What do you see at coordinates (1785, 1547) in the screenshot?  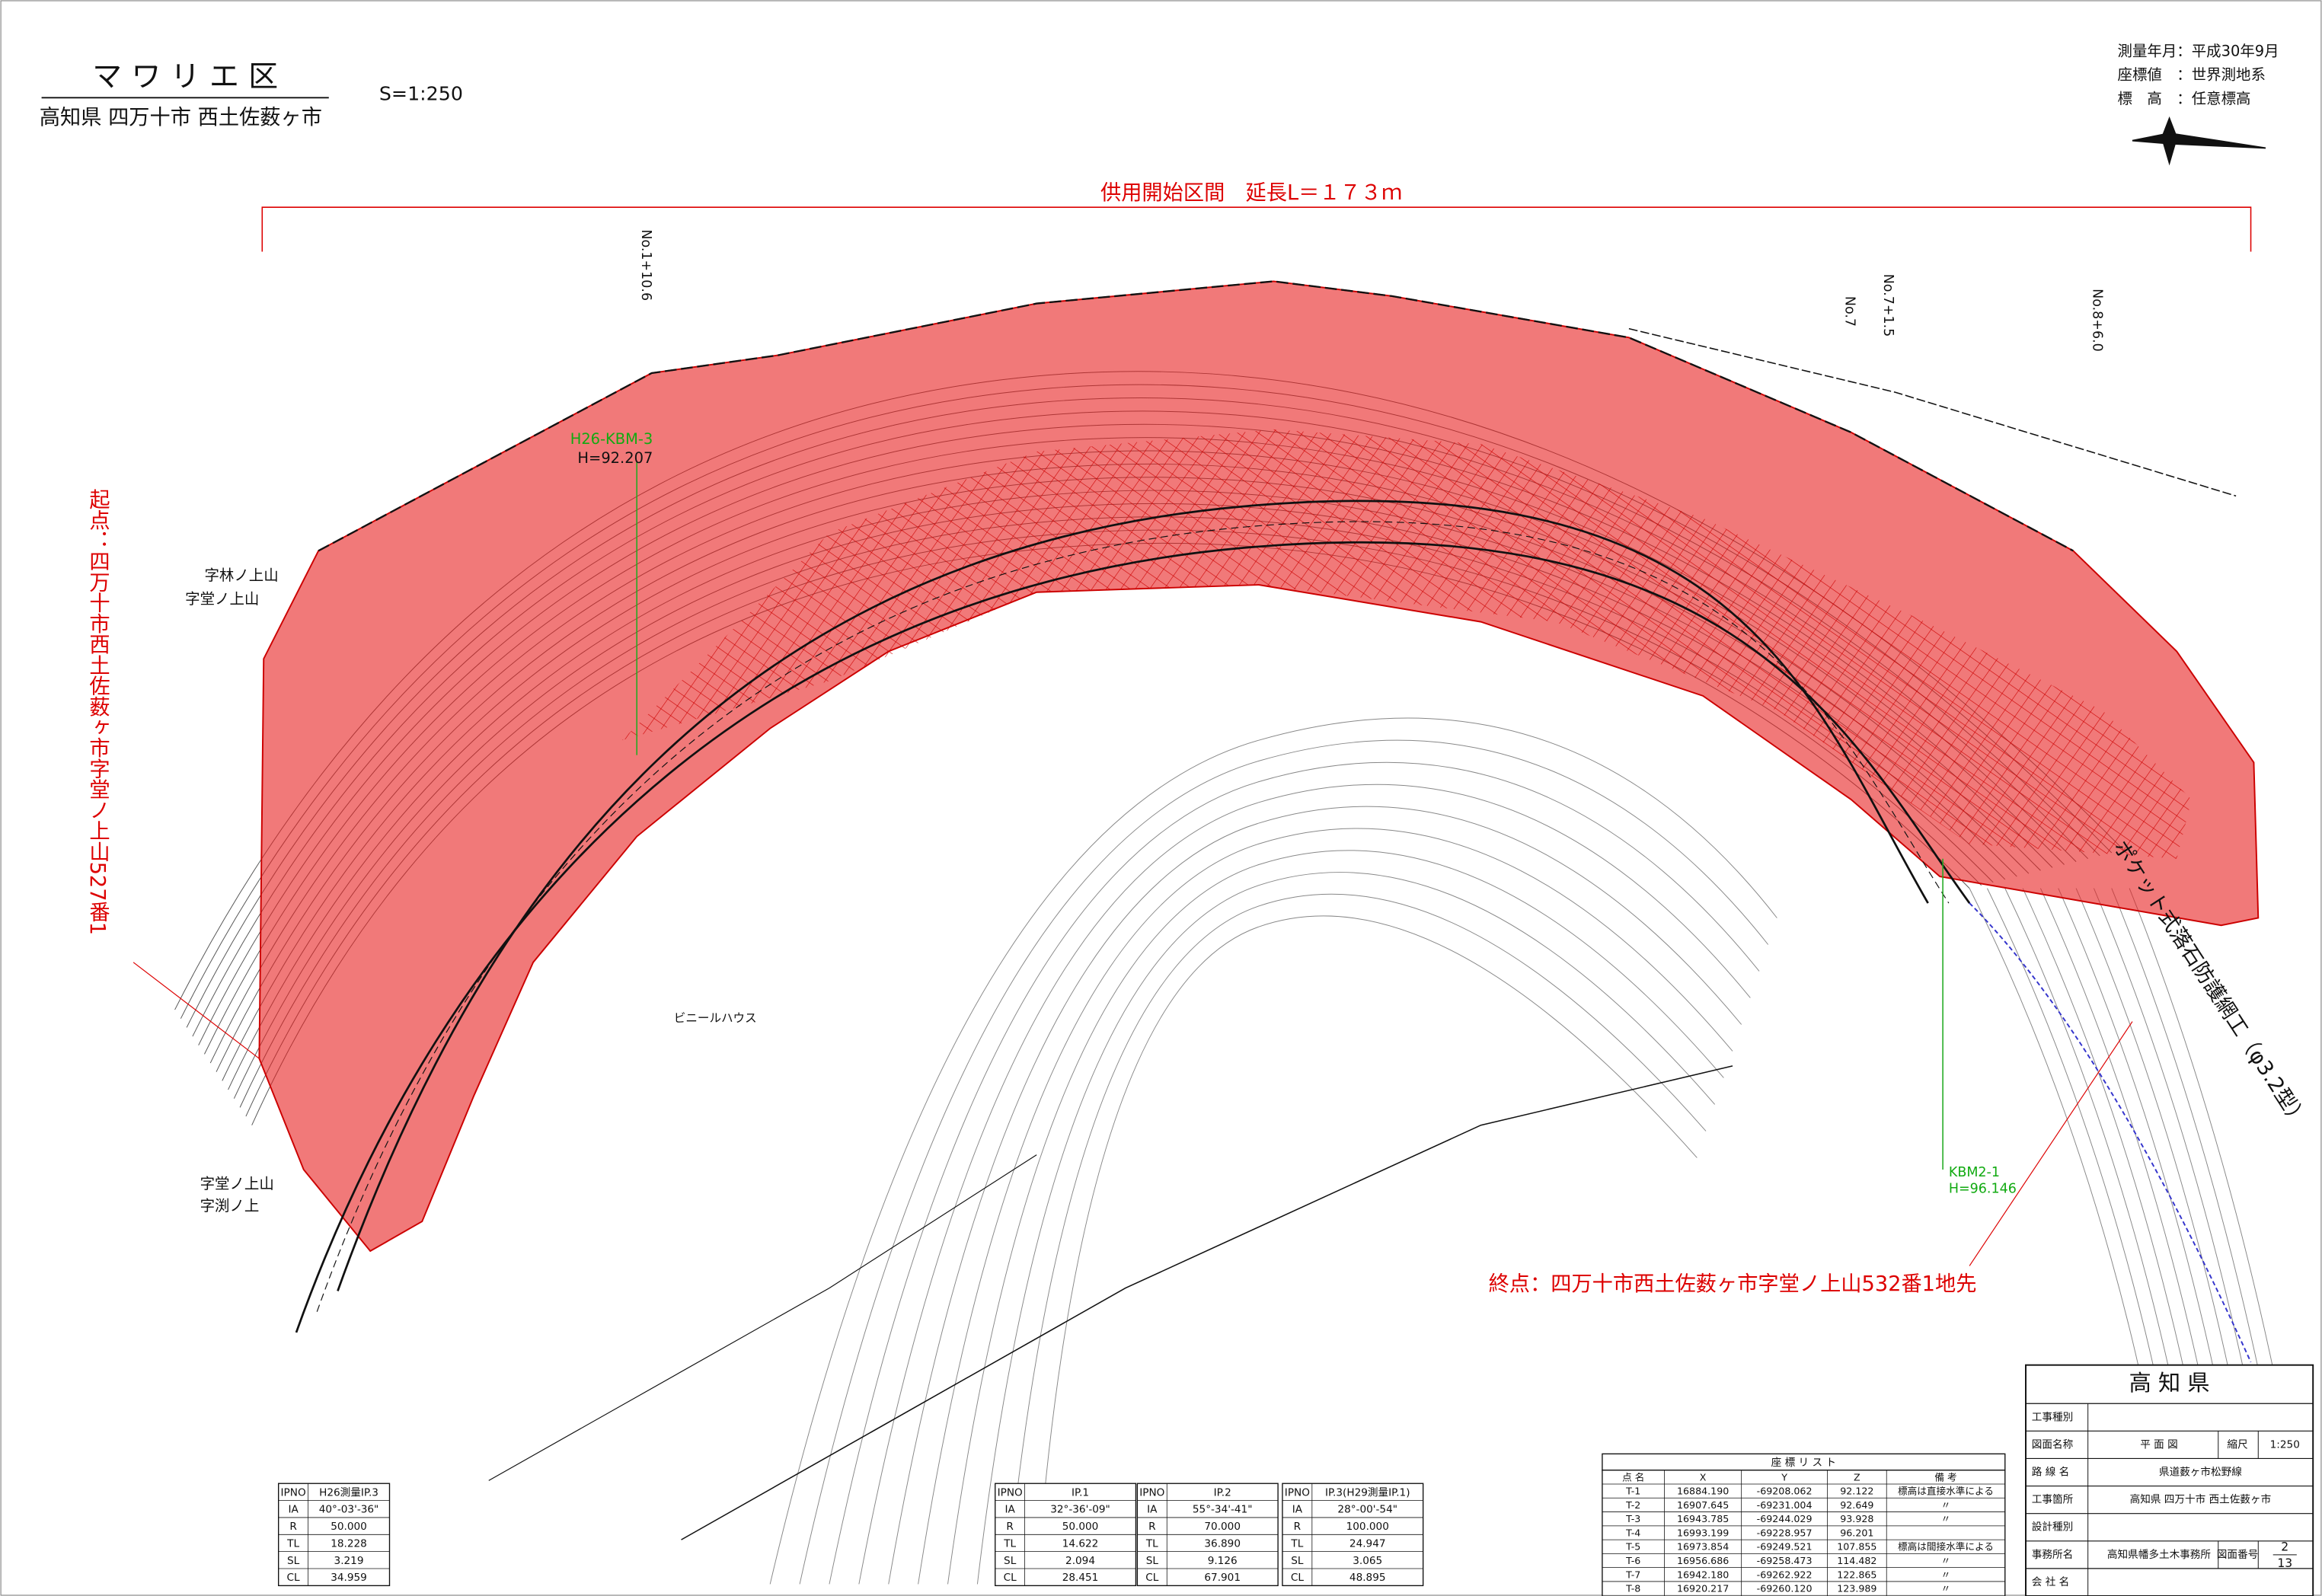 I see `table-cell: -69249.521` at bounding box center [1785, 1547].